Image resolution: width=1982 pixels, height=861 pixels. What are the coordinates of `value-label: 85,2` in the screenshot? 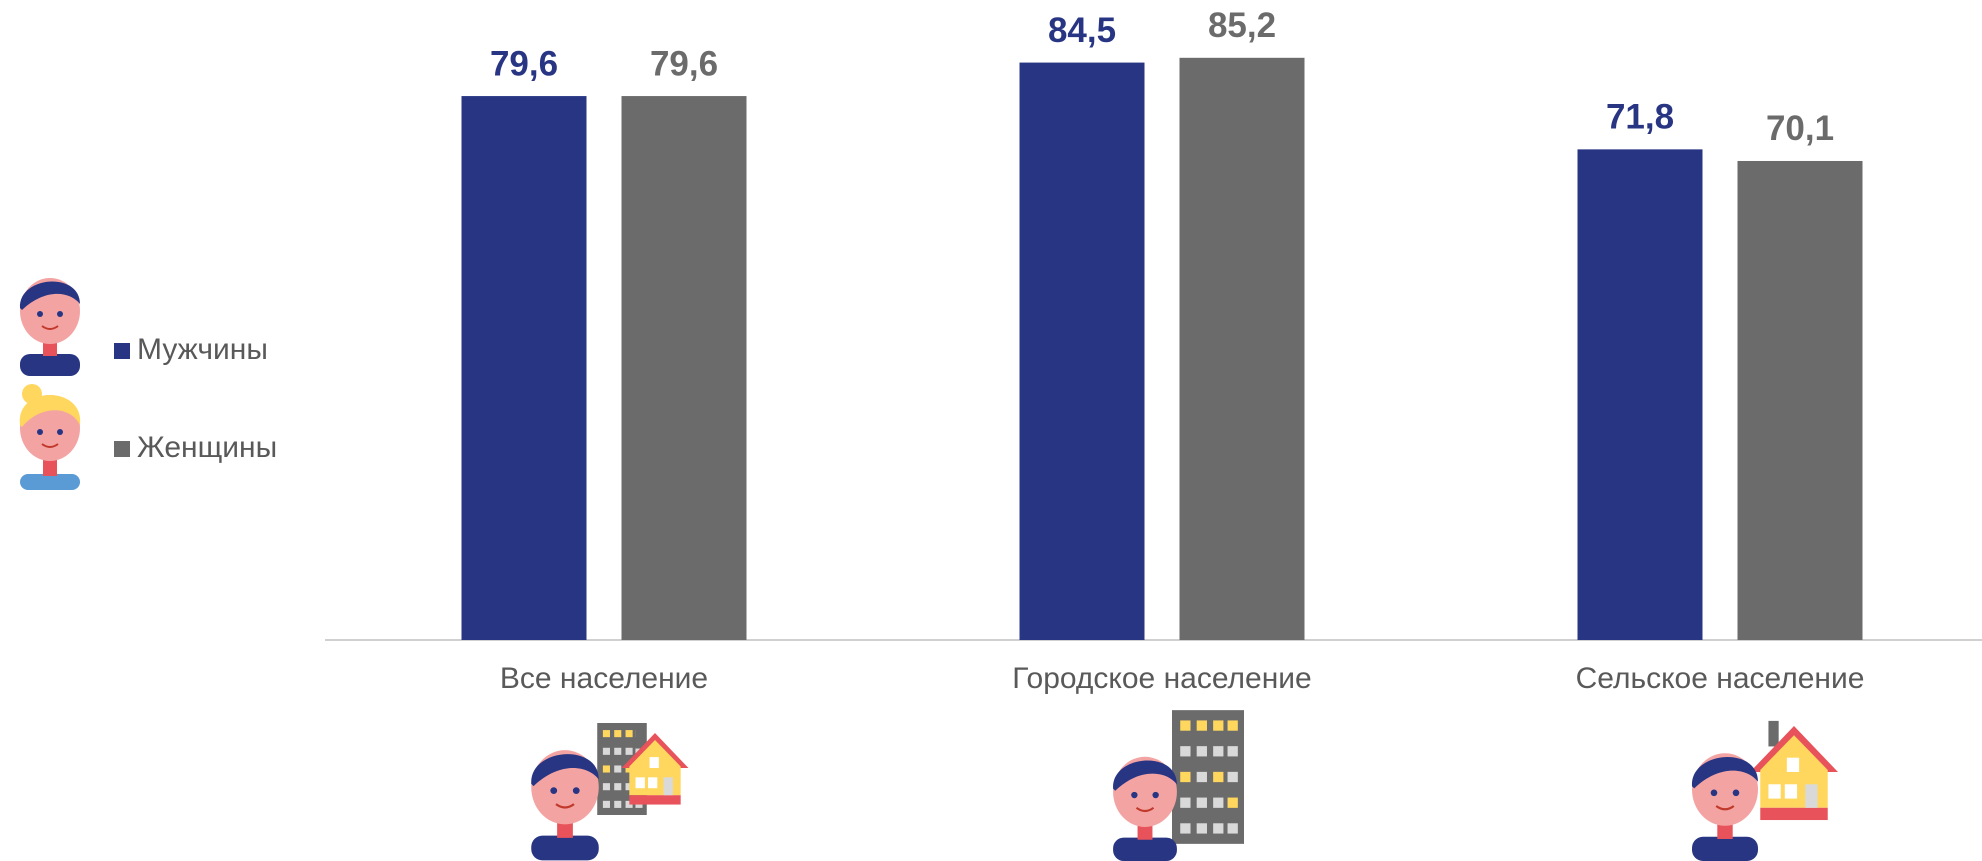 It's located at (1242, 25).